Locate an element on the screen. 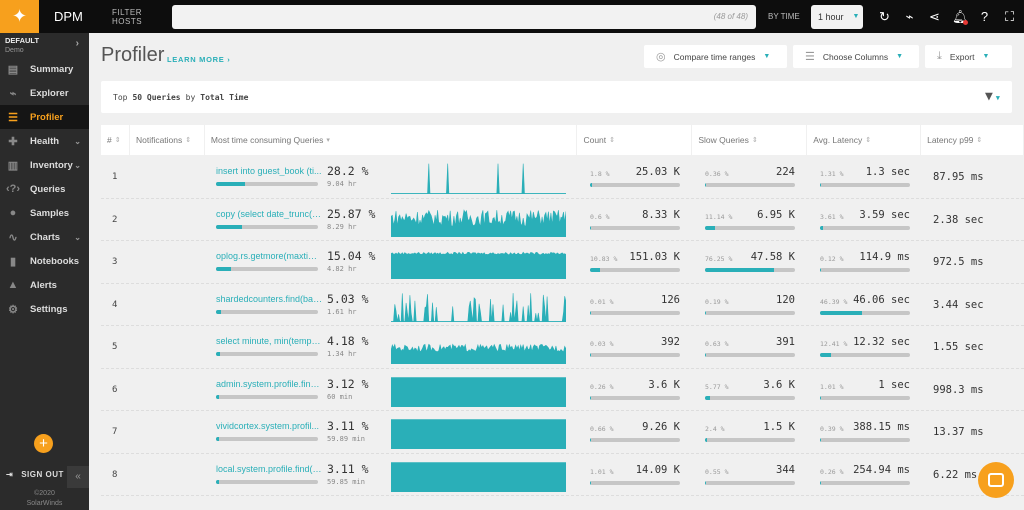 This screenshot has height=510, width=1024. share-icon: ⋖ is located at coordinates (934, 16).